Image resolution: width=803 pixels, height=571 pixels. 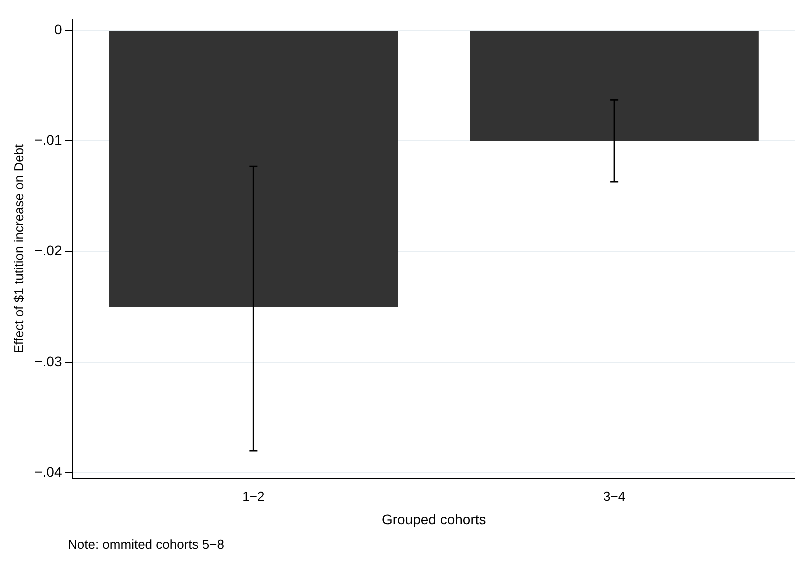 What do you see at coordinates (434, 519) in the screenshot?
I see `x-axis-title: Grouped cohorts` at bounding box center [434, 519].